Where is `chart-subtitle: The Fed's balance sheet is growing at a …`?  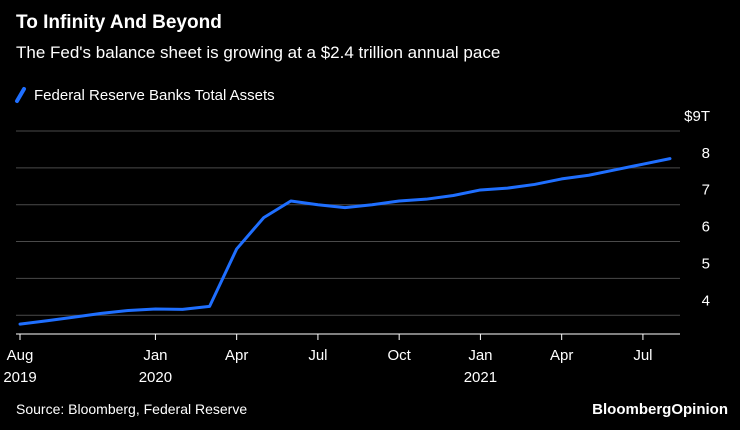 chart-subtitle: The Fed's balance sheet is growing at a … is located at coordinates (258, 52).